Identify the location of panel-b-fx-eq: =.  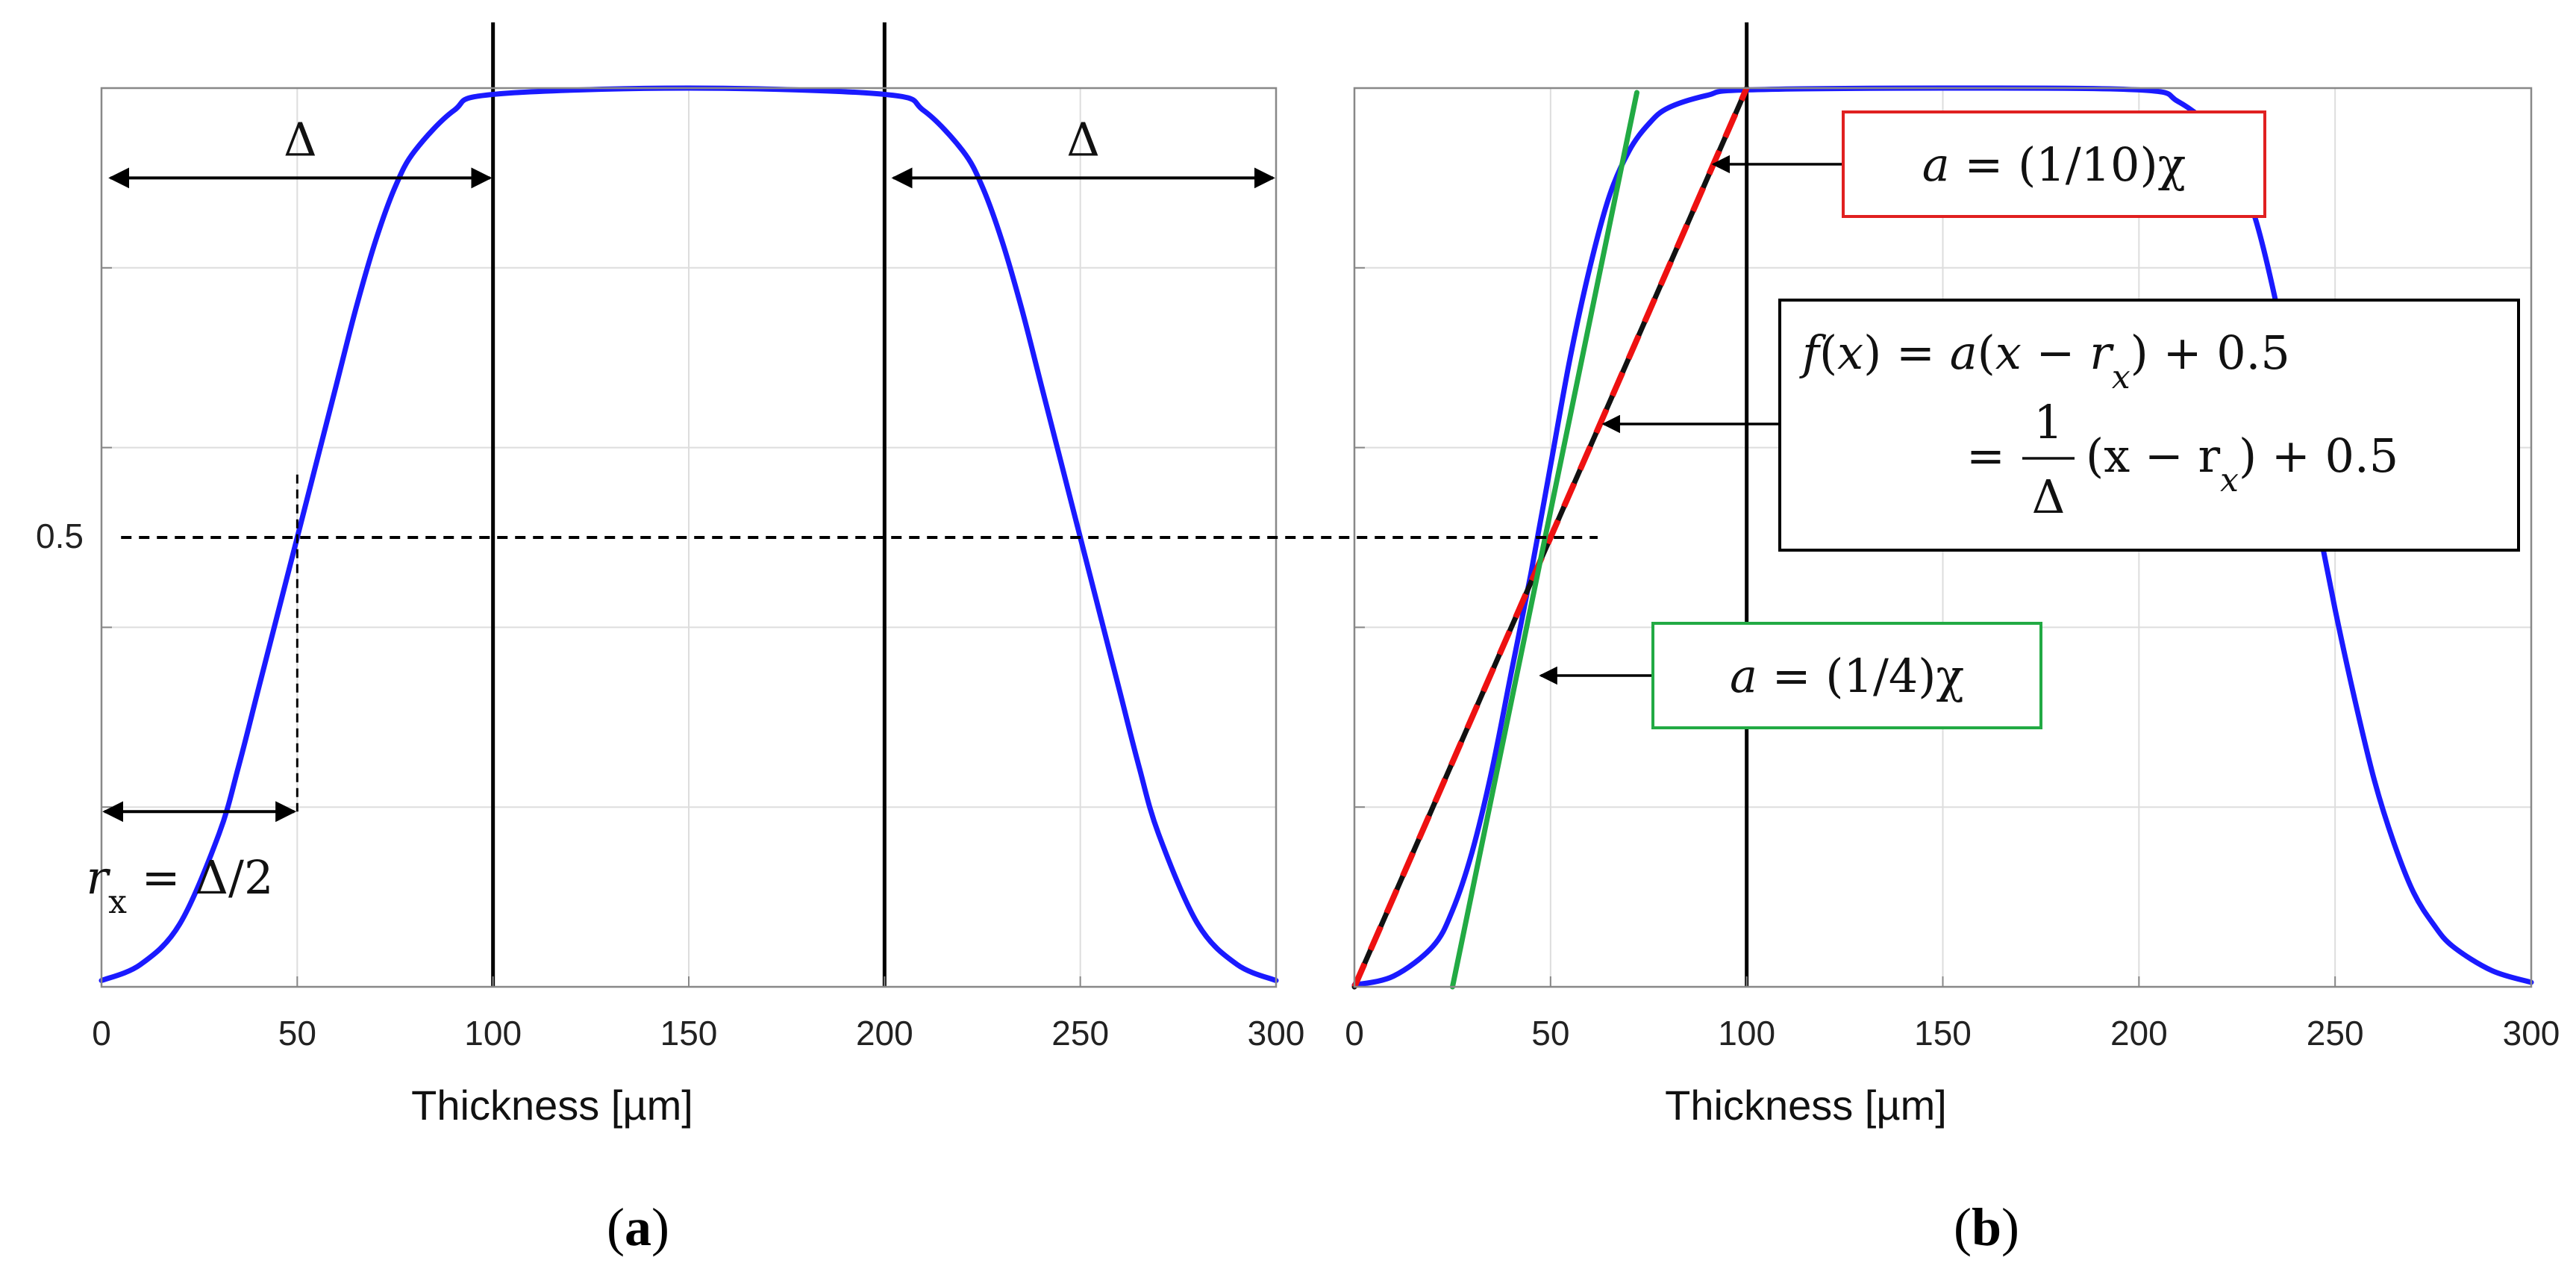
(1985, 455).